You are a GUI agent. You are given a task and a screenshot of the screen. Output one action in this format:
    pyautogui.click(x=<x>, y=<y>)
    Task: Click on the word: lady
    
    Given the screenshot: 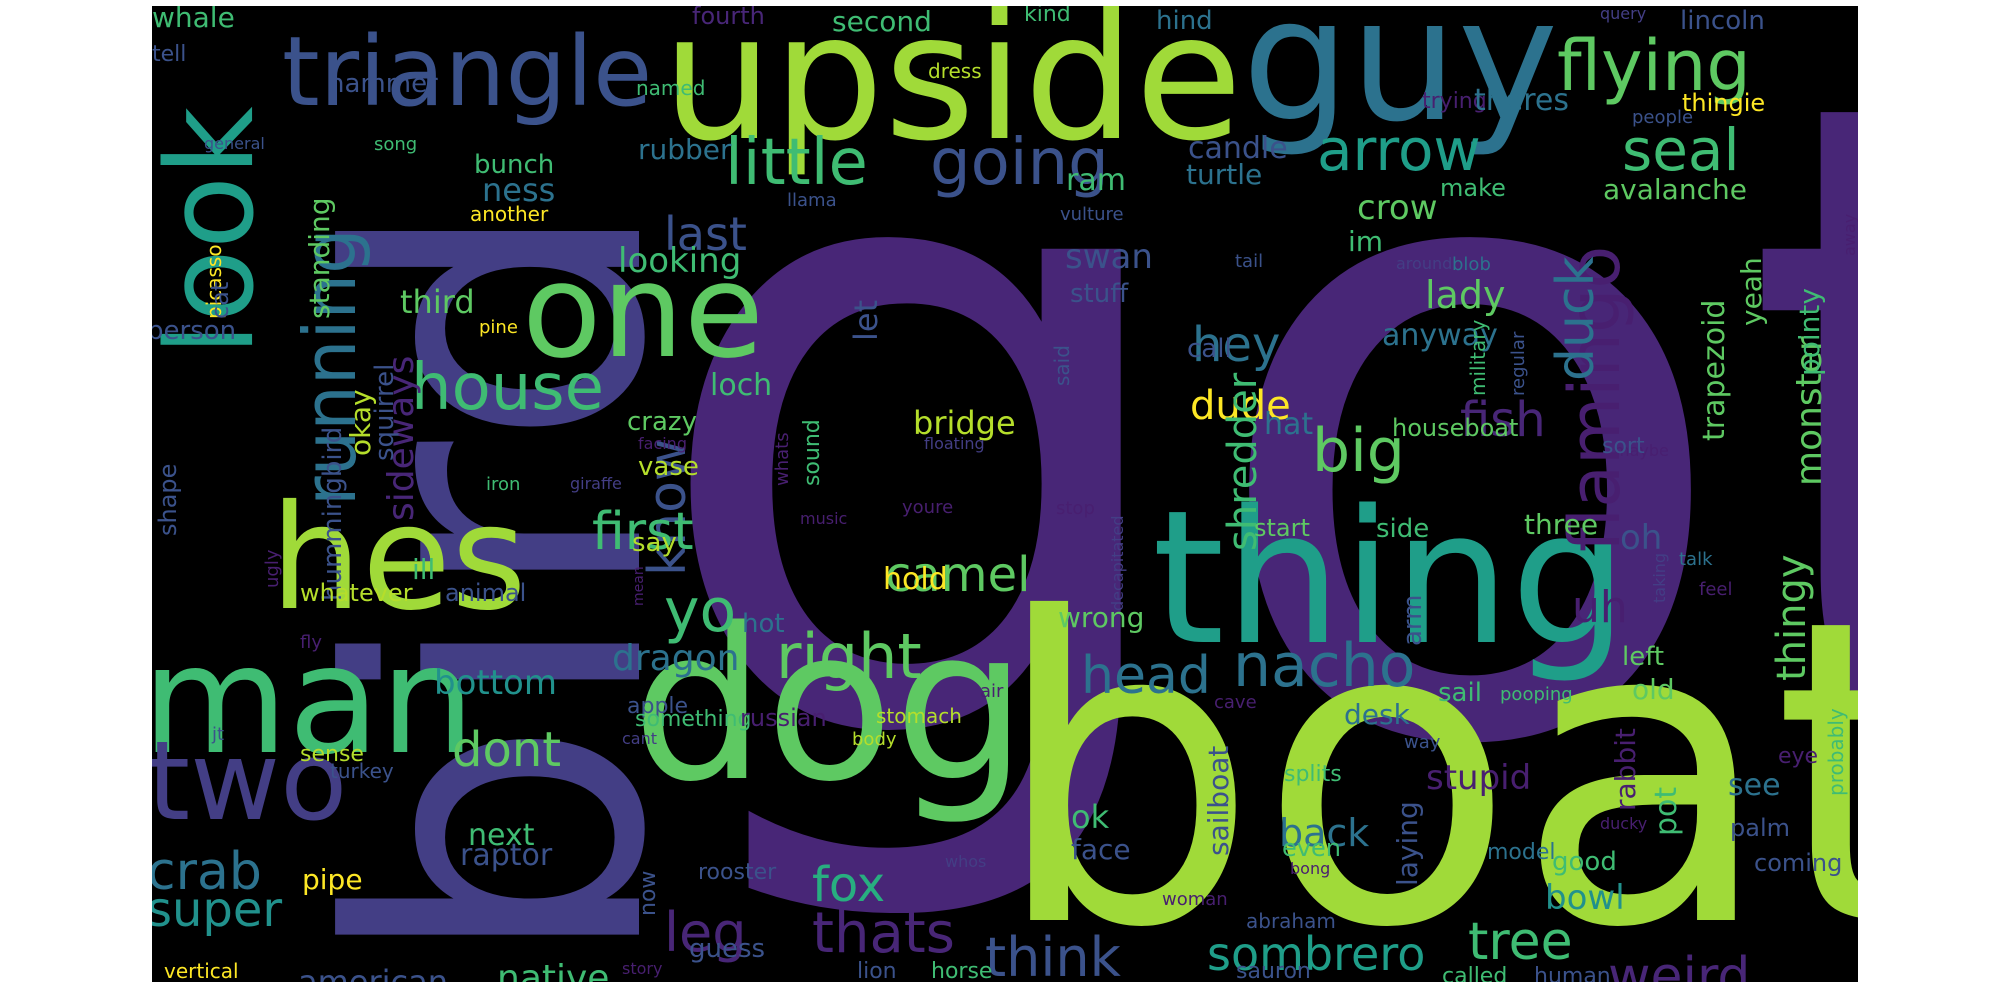 What is the action you would take?
    pyautogui.click(x=1465, y=295)
    